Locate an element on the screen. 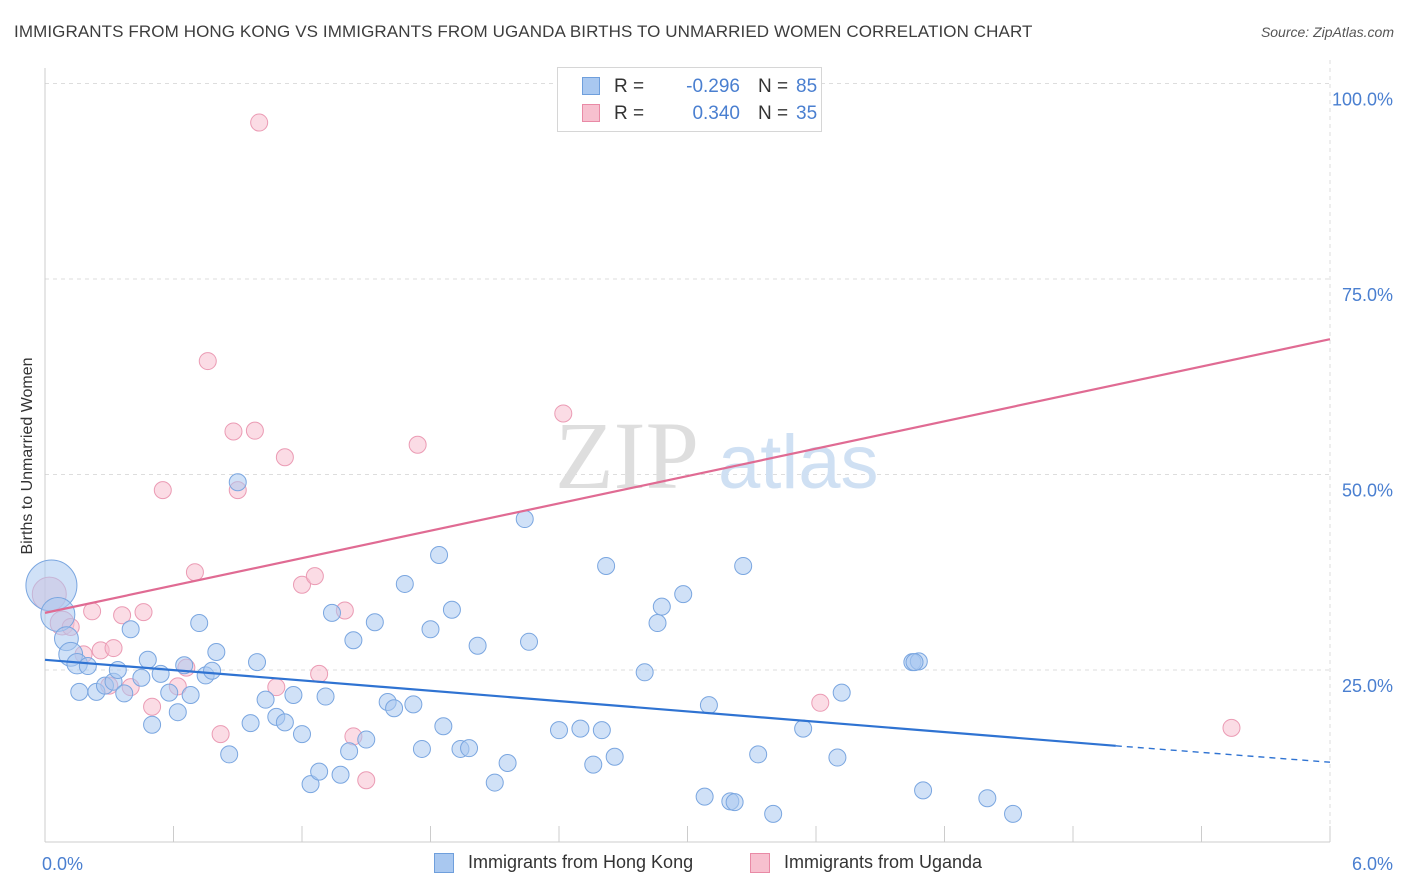 The height and width of the screenshot is (892, 1406). hong-kong-trend-line is located at coordinates (580, 702).